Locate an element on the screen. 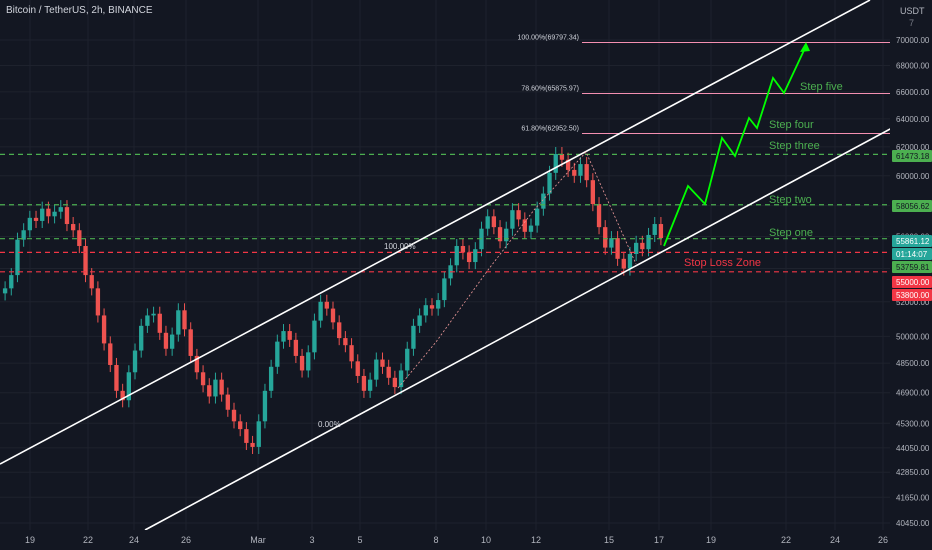  price-tag-label: 01:14:07 is located at coordinates (912, 254).